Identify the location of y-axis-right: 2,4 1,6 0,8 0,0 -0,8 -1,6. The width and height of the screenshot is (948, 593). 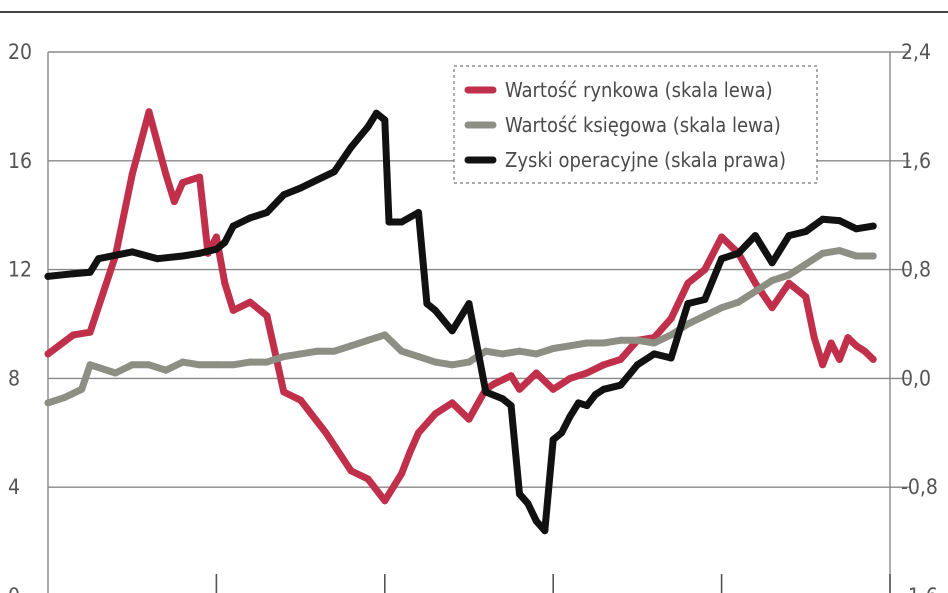
(919, 316).